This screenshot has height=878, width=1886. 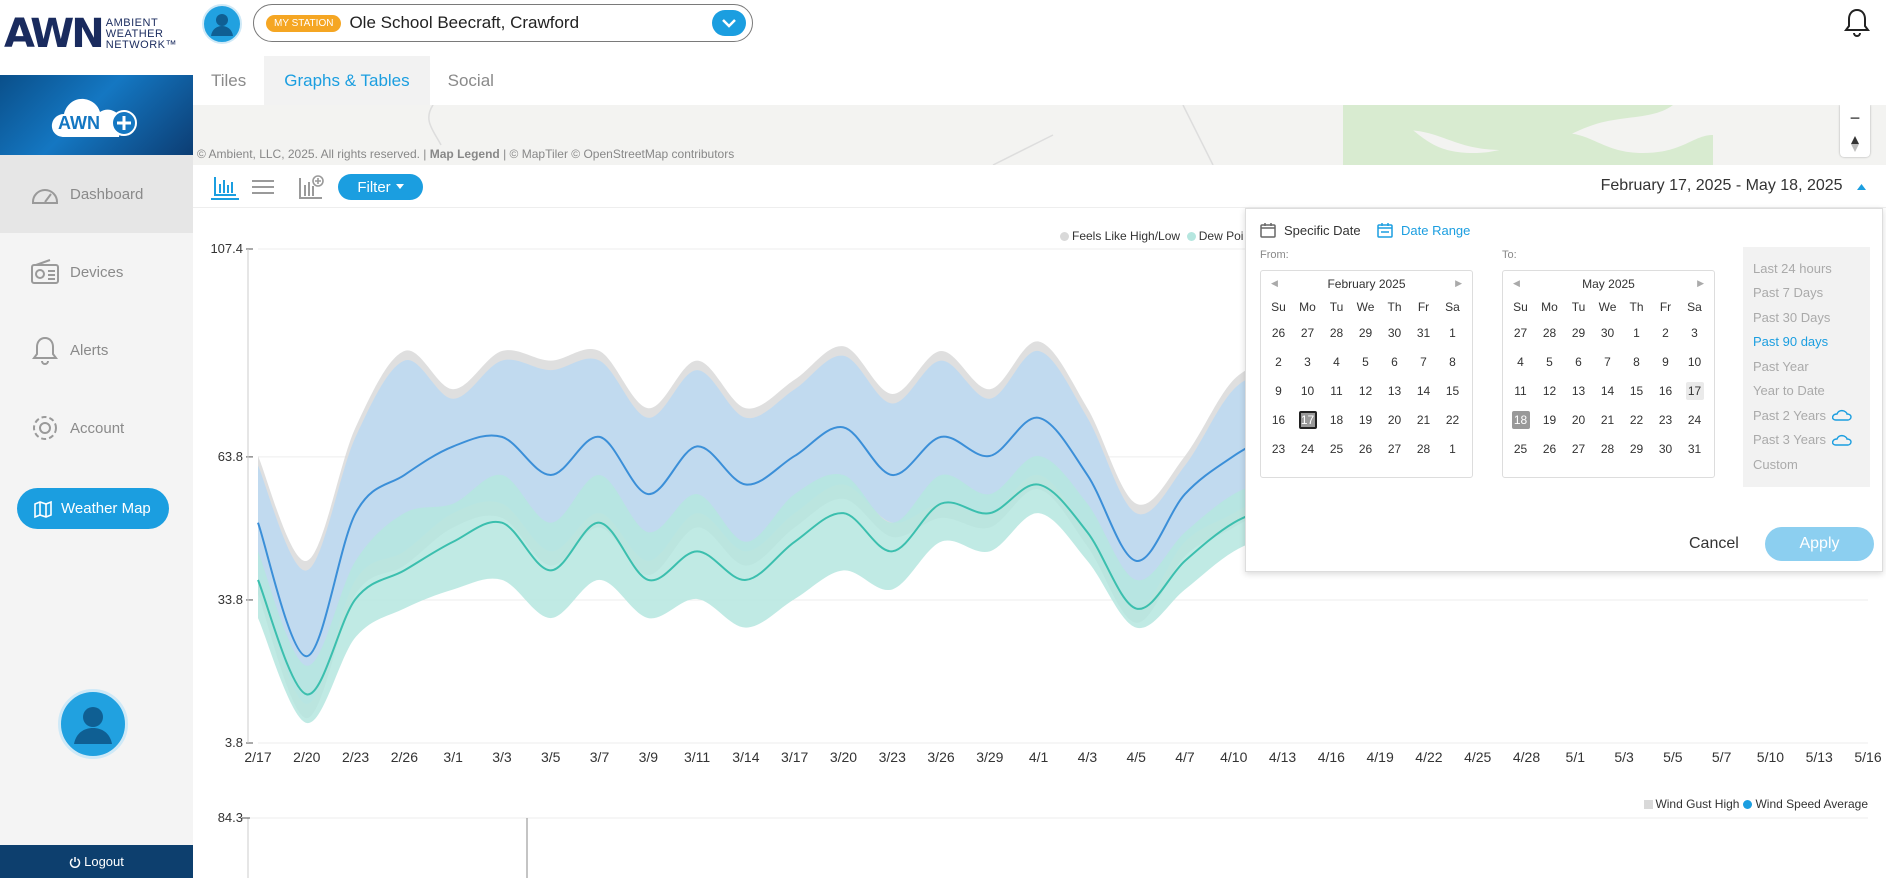 I want to click on compass-reset-button, so click(x=1855, y=144).